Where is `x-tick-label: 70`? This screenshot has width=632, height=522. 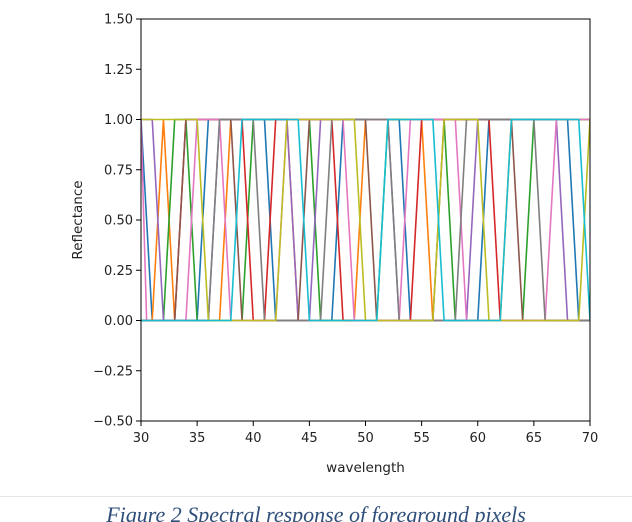 x-tick-label: 70 is located at coordinates (590, 438).